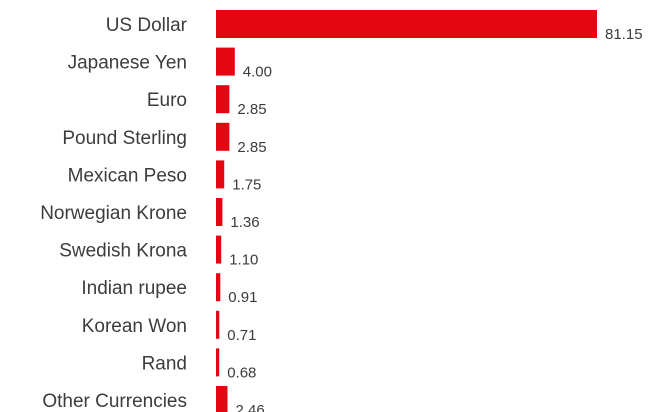 The image size is (657, 412). What do you see at coordinates (164, 363) in the screenshot?
I see `category-label: Rand` at bounding box center [164, 363].